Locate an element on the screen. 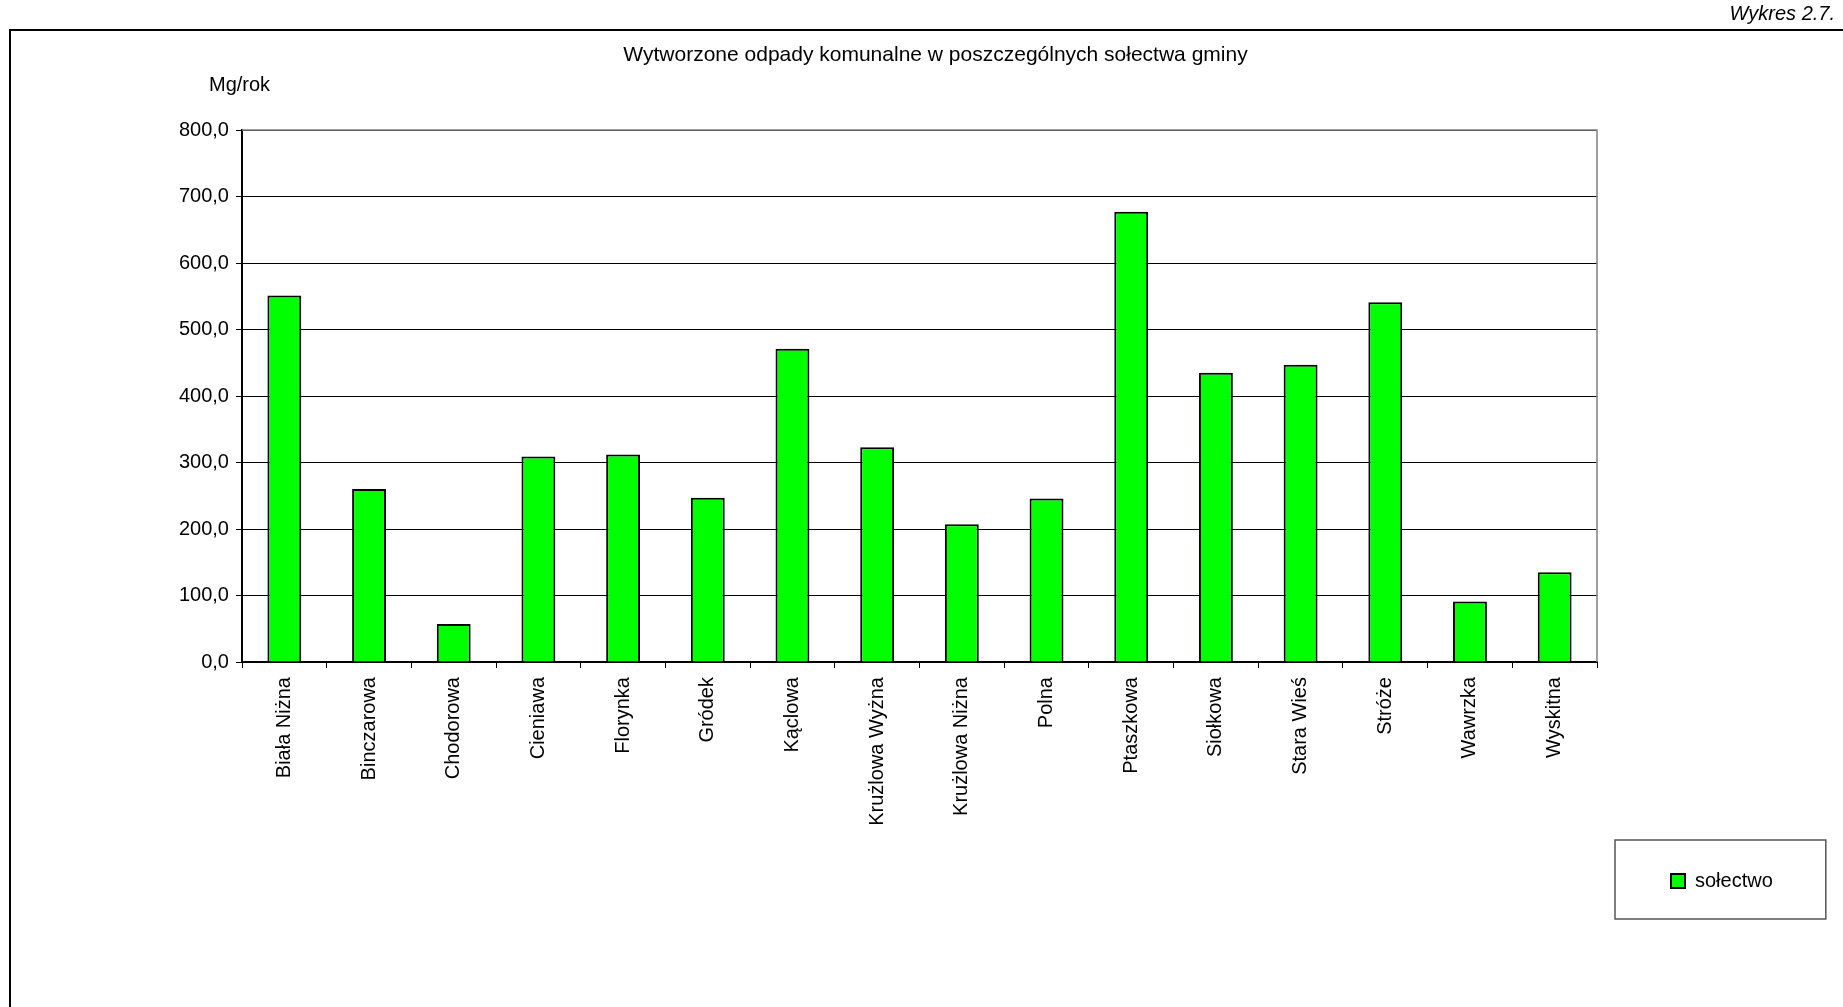 This screenshot has height=1007, width=1843. x-tick-label: Polna is located at coordinates (1045, 702).